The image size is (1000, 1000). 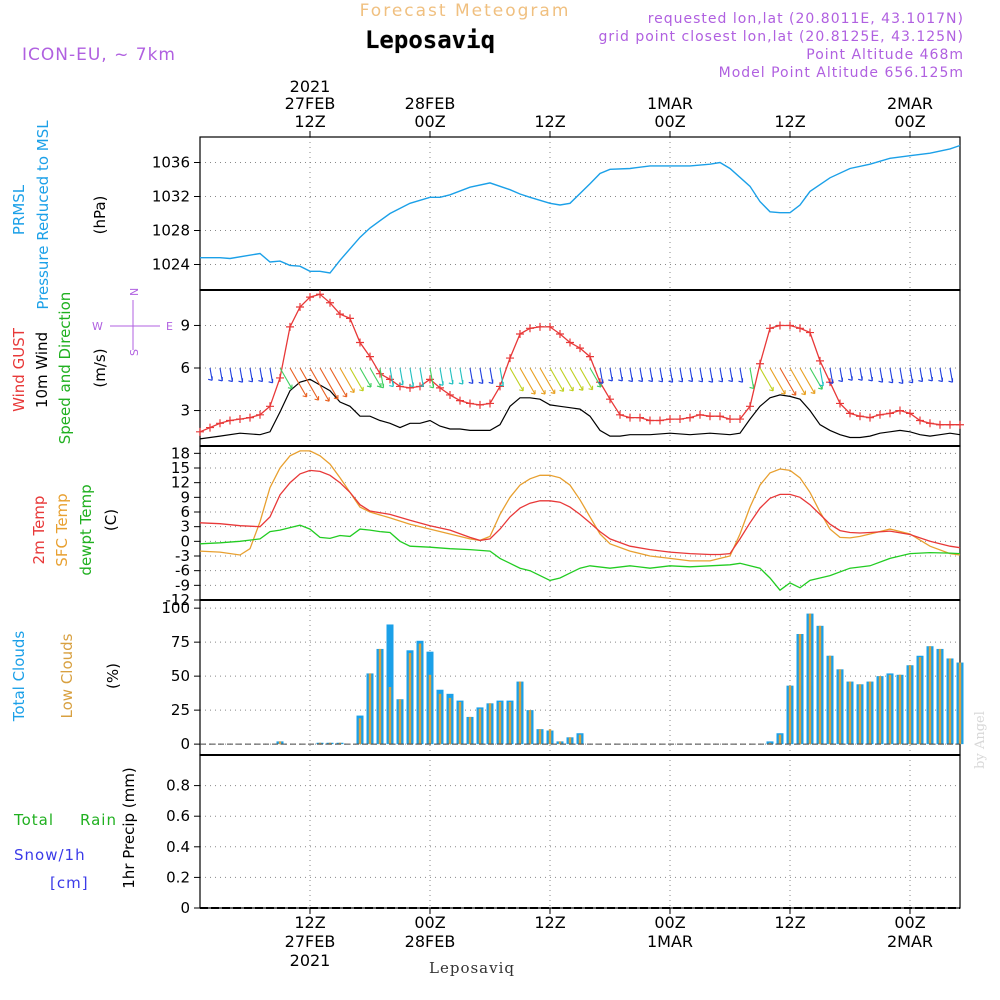 I want to click on compass-n: N, so click(x=134, y=292).